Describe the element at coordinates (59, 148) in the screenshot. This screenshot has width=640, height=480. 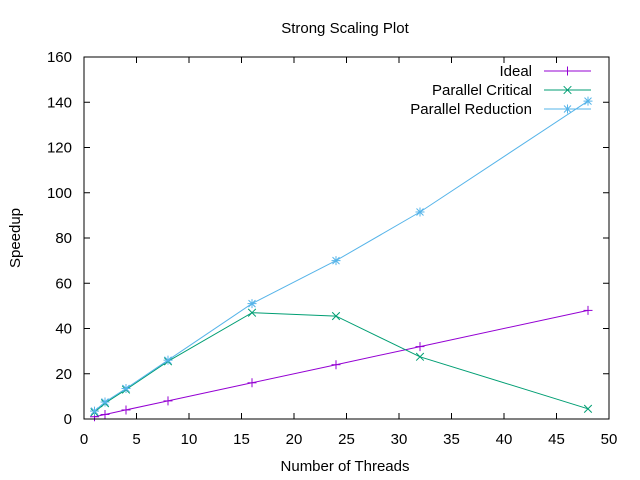
I see `y-tick-label: 120` at that location.